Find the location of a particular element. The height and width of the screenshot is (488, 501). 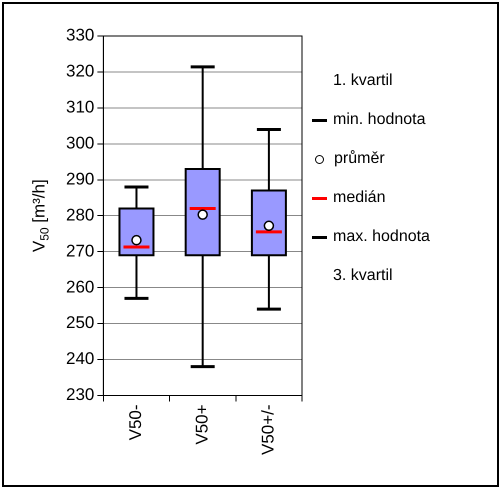

y-tick-label: 330 is located at coordinates (80, 35).